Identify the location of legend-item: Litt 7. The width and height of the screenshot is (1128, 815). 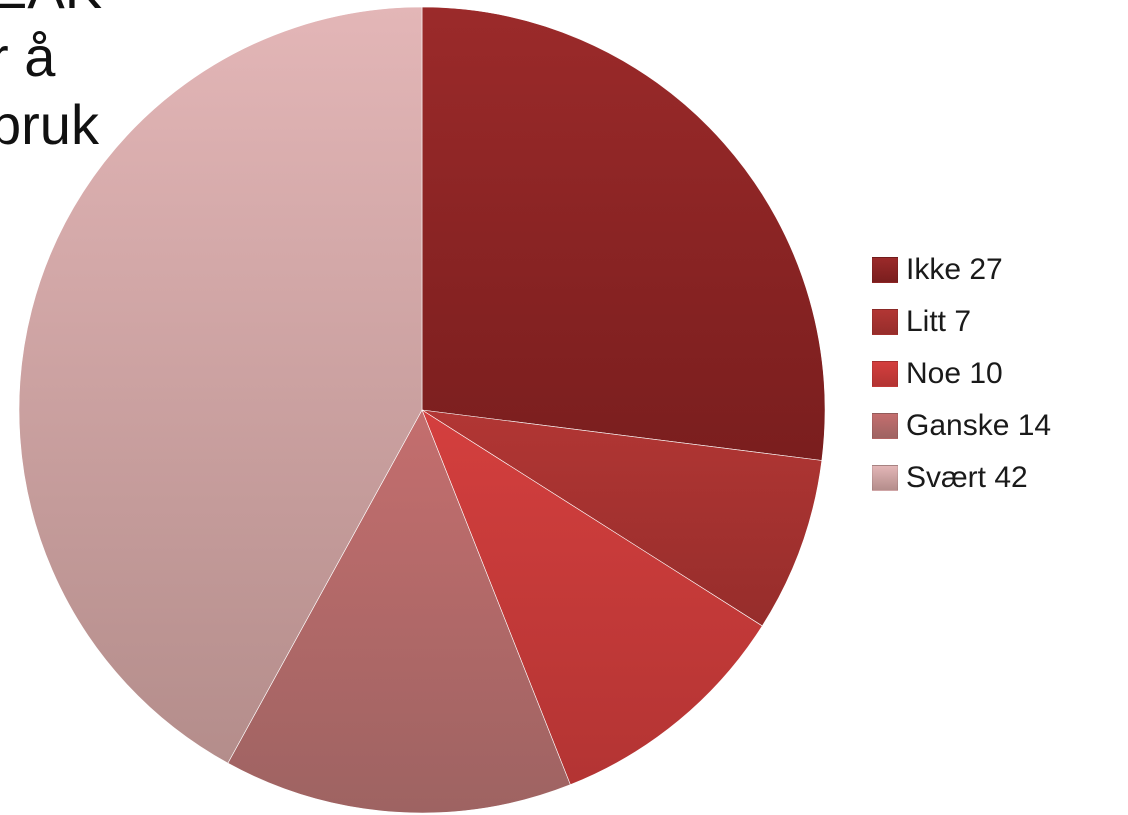
(961, 322).